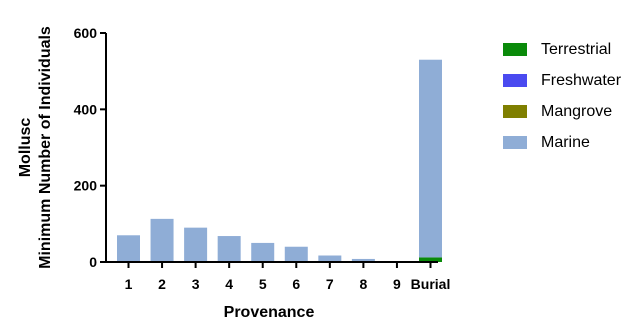 The height and width of the screenshot is (320, 630). Describe the element at coordinates (162, 284) in the screenshot. I see `x-tick-label: 2` at that location.